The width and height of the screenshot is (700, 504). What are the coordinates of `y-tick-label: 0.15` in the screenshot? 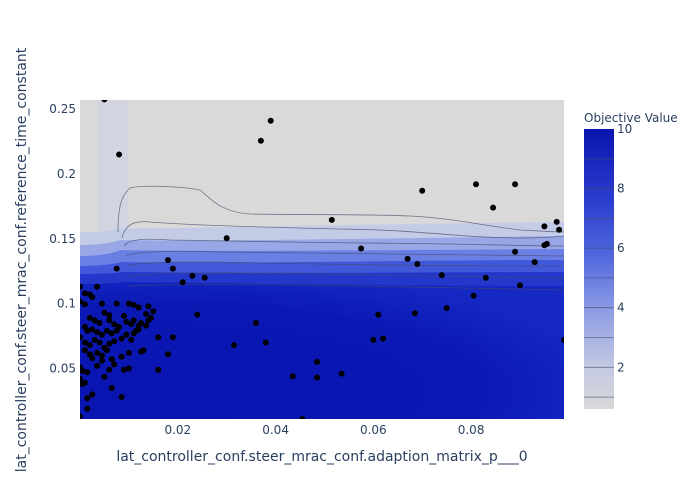 It's located at (62, 239).